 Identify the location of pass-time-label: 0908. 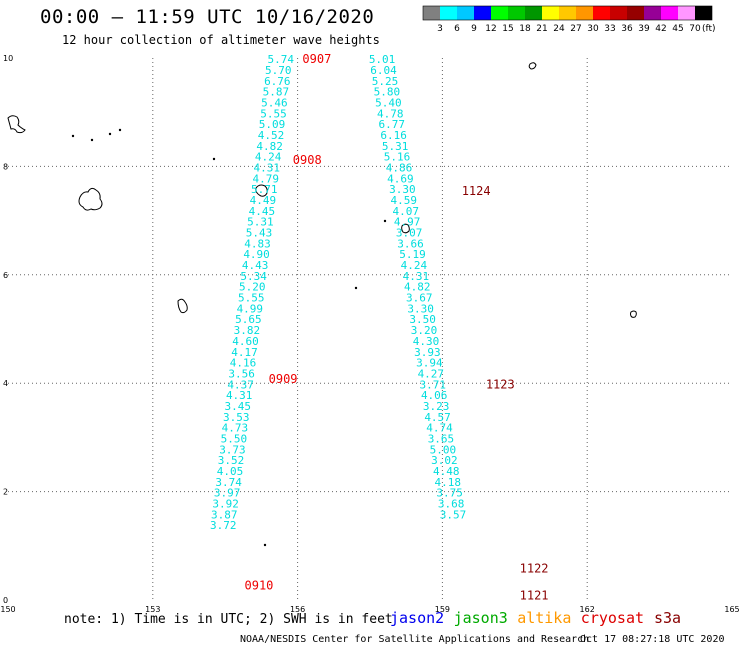
(307, 160).